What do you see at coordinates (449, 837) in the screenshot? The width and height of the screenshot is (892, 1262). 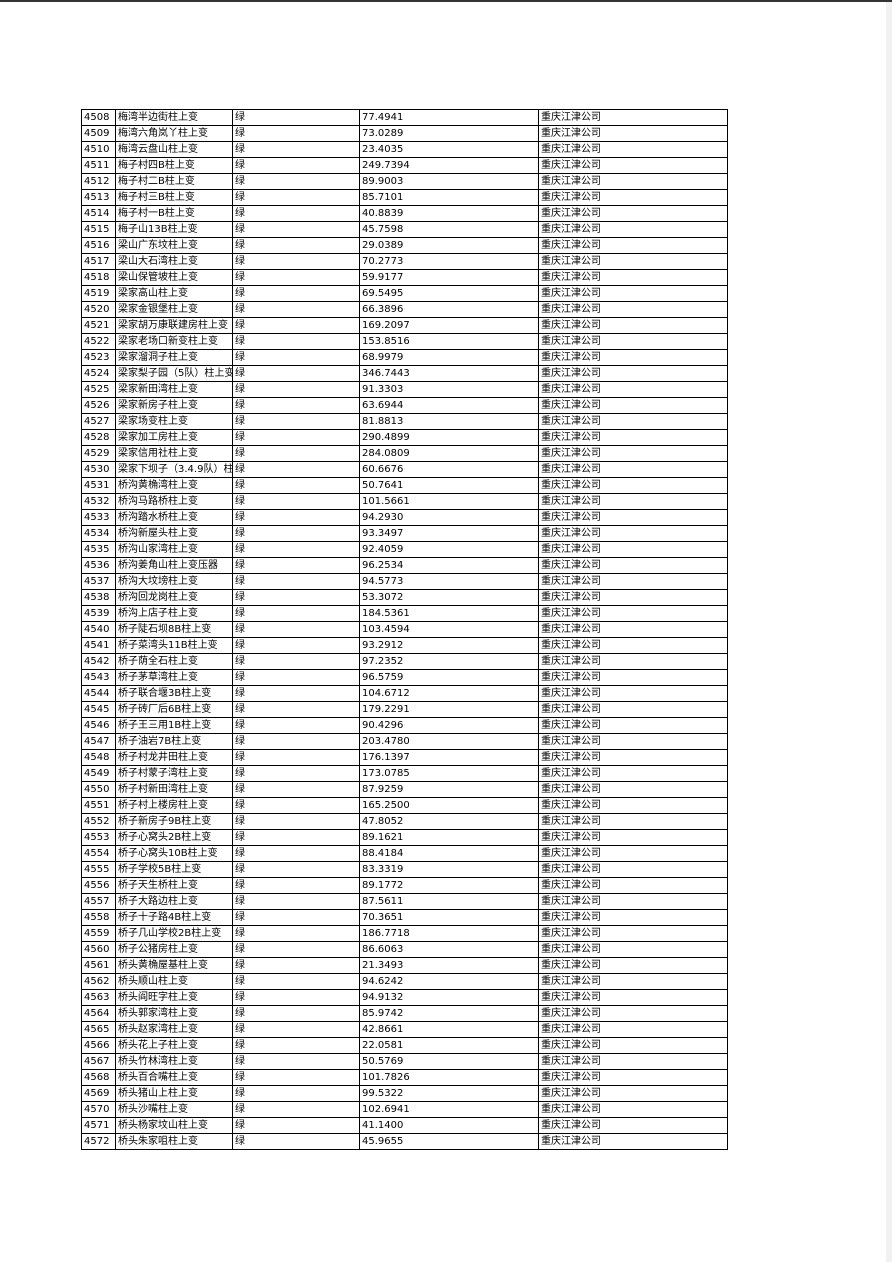 I see `value-cell: 89.1621` at bounding box center [449, 837].